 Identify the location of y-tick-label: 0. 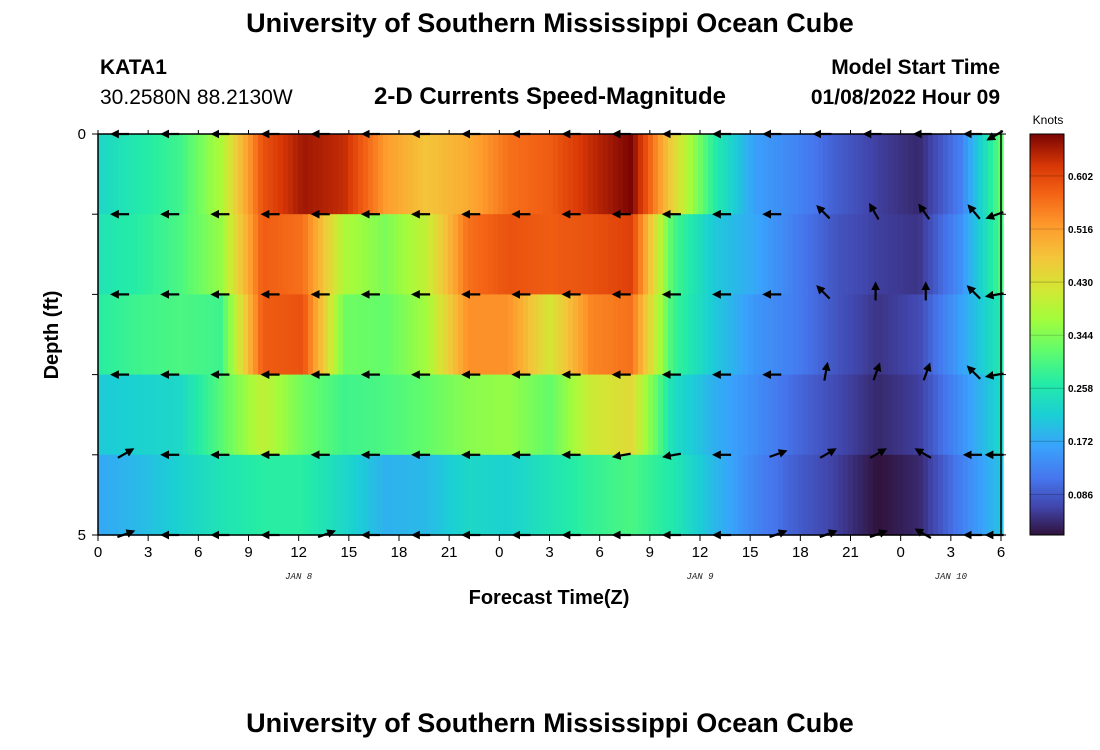
(82, 134).